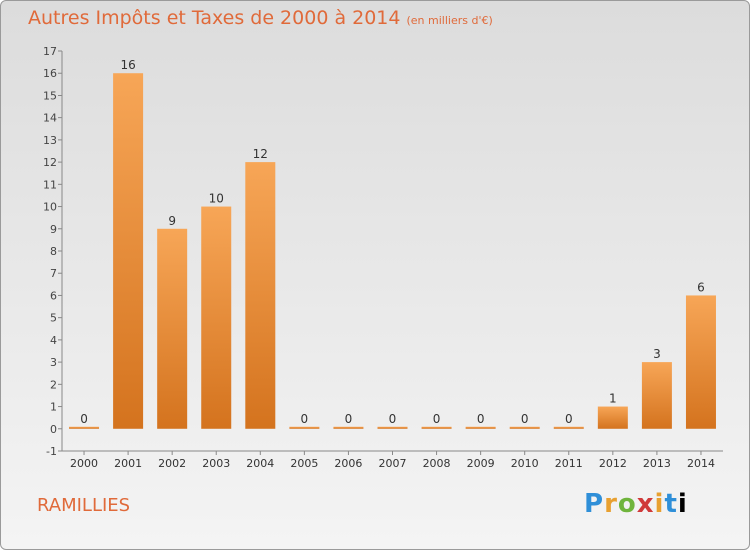 The image size is (750, 550). I want to click on y-tick-label: 14, so click(50, 118).